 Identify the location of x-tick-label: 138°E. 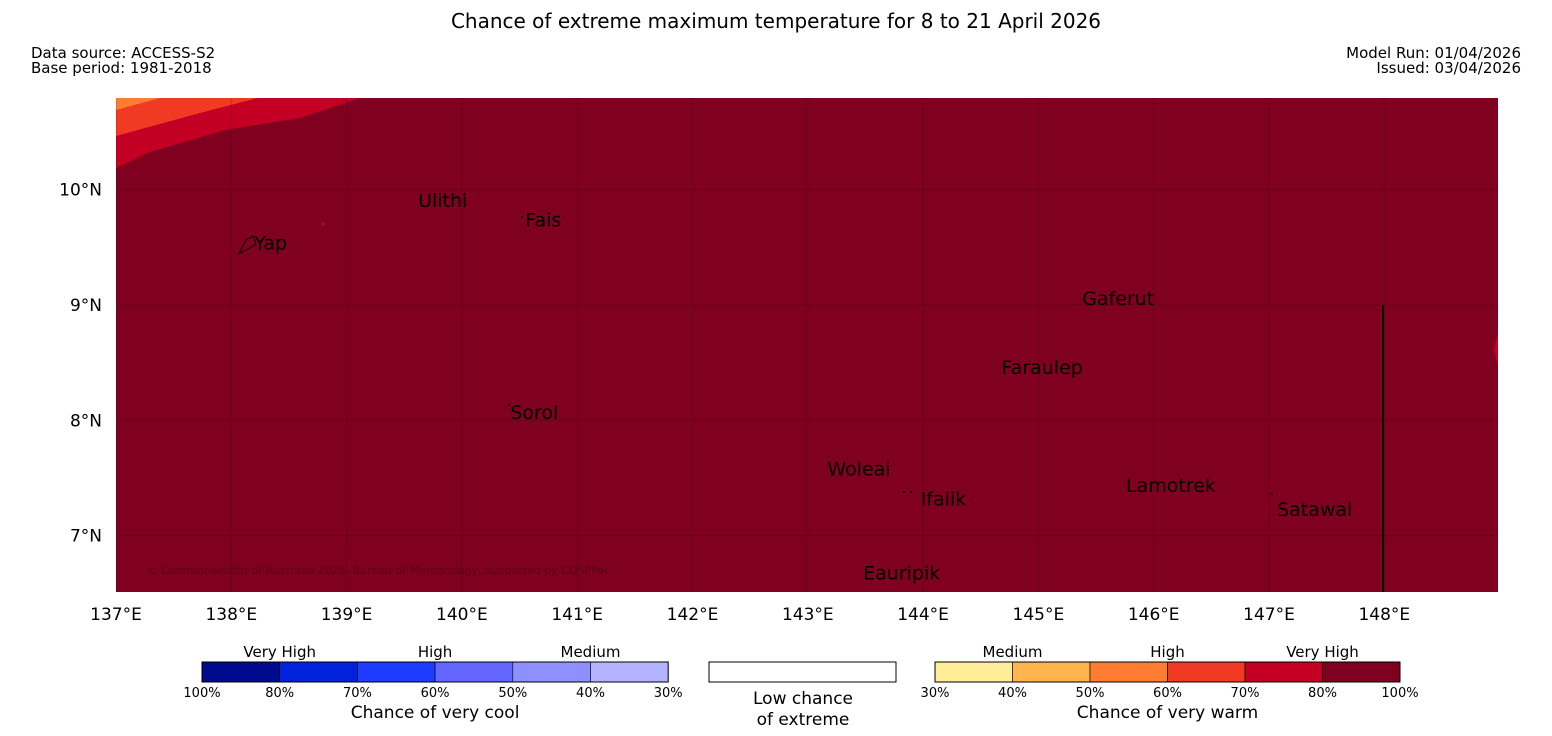
(231, 615).